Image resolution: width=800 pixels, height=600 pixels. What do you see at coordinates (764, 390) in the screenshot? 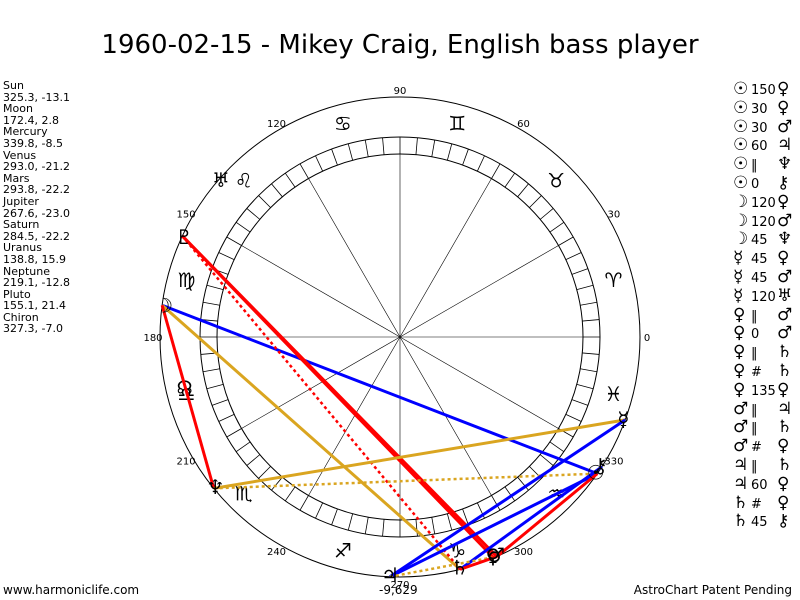
I see `aspect-row: ♀ 135♀` at bounding box center [764, 390].